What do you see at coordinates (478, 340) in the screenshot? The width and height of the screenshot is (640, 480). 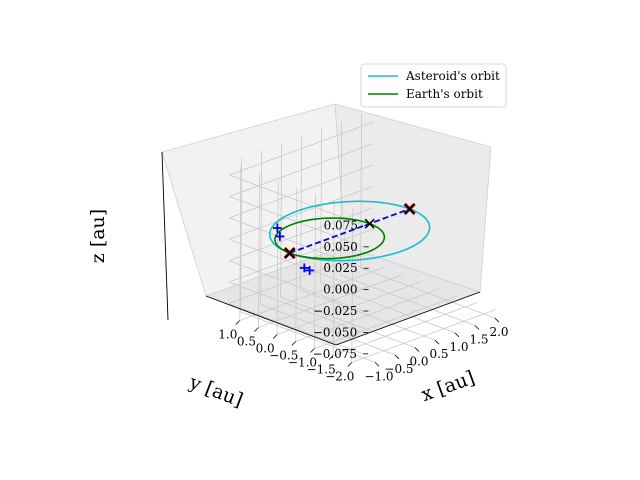 I see `x-tick-label: 1.5` at bounding box center [478, 340].